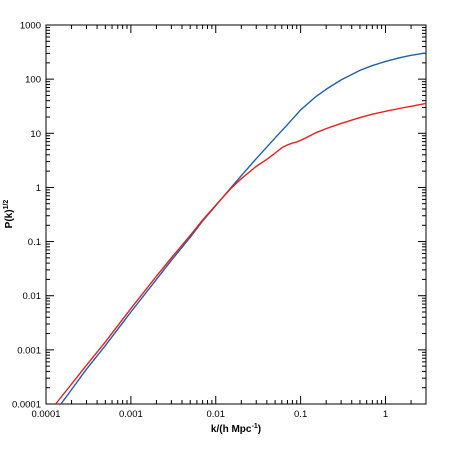 The height and width of the screenshot is (450, 450). Describe the element at coordinates (26, 405) in the screenshot. I see `y-tick-label: 0.0001` at that location.